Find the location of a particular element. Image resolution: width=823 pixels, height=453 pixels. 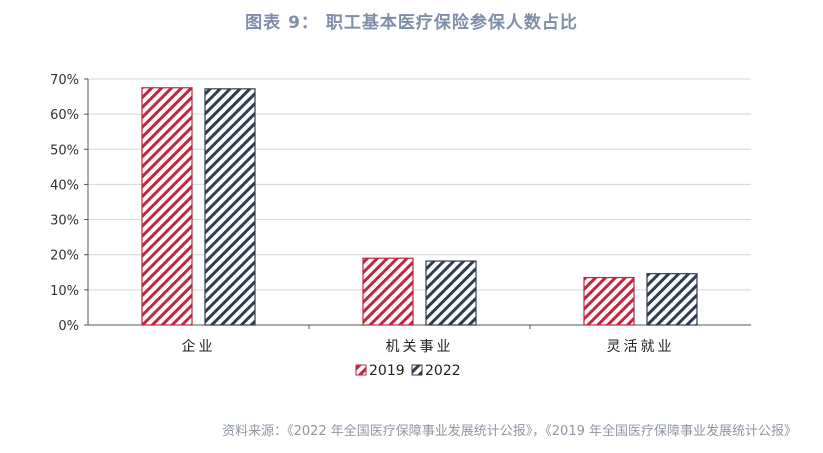

y-tick-label: 40% is located at coordinates (64, 185).